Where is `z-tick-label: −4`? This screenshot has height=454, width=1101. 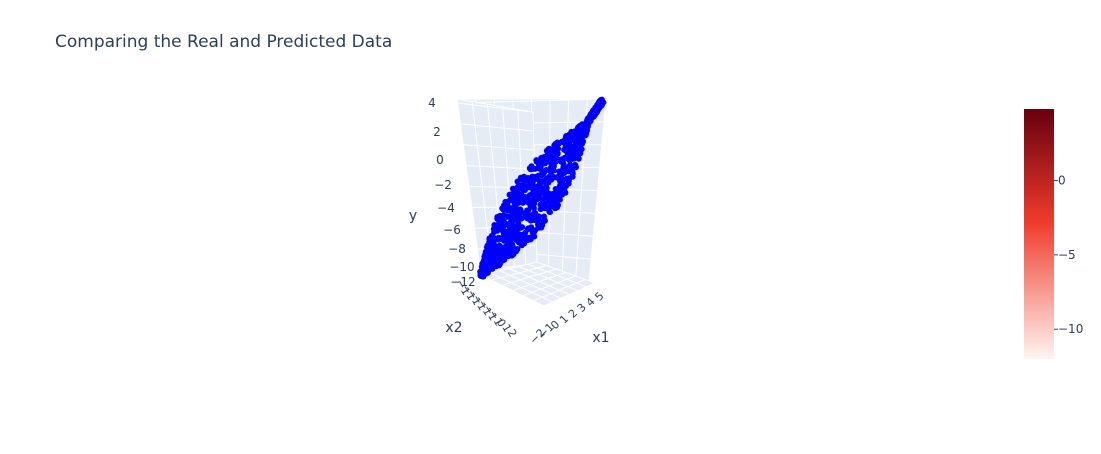 z-tick-label: −4 is located at coordinates (446, 208).